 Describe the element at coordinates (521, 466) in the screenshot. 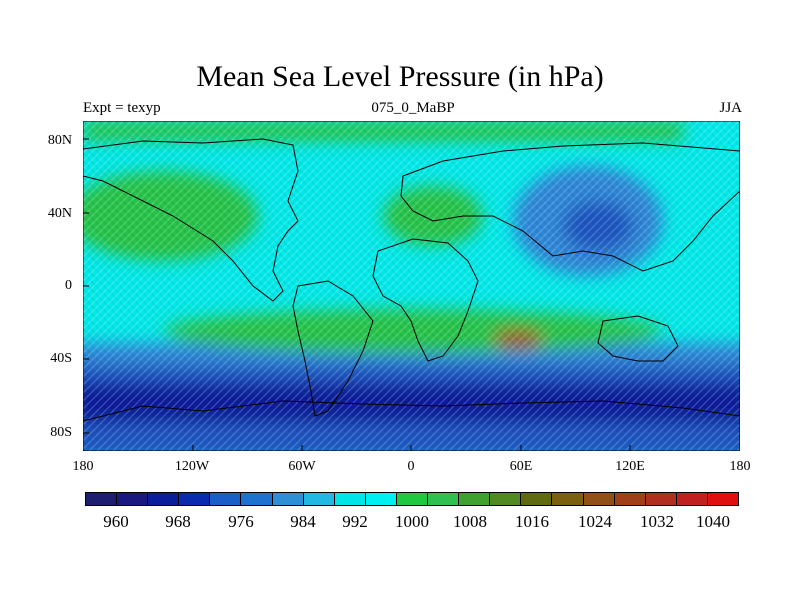

I see `lon-label-60e: 60E` at that location.